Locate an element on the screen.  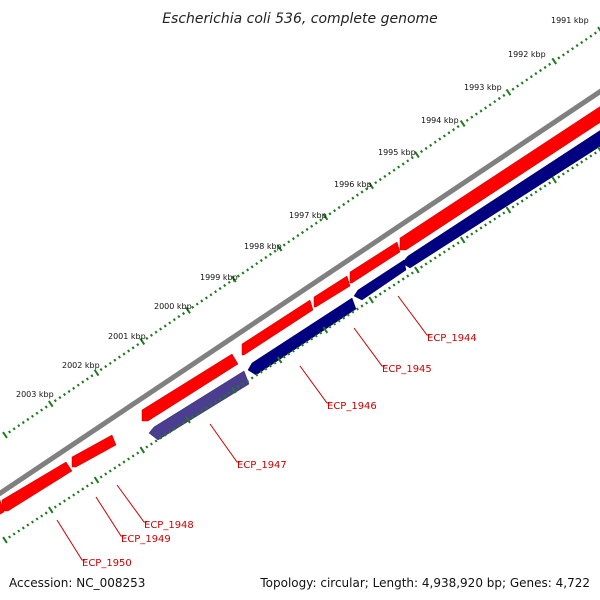
kbp-label-1995: 1995 kbp is located at coordinates (397, 152).